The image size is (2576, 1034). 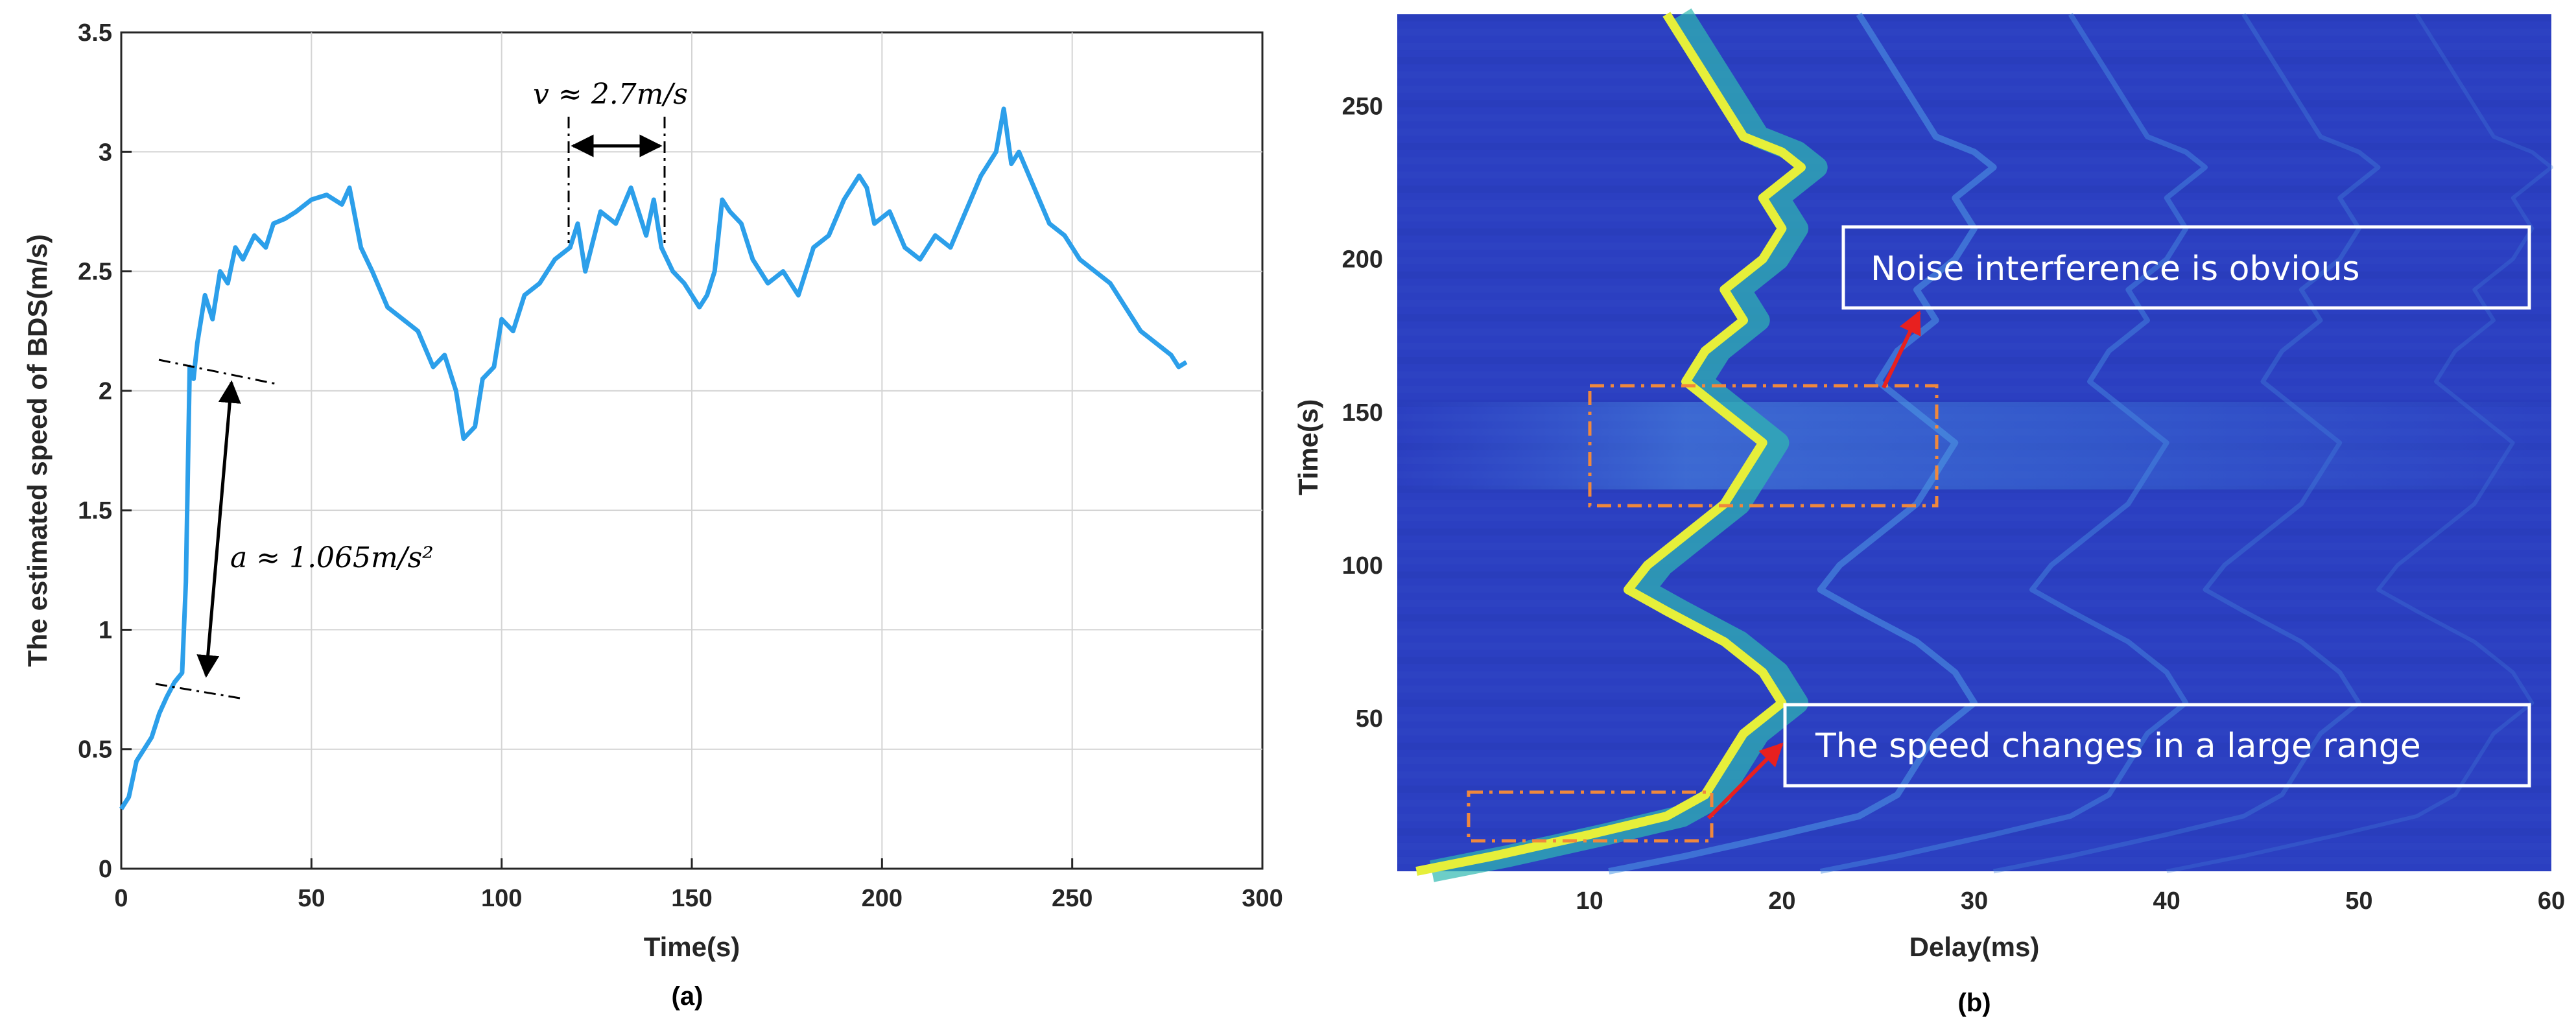 I want to click on acceleration-annotation: a ≈ 1.065m/s², so click(x=294, y=528).